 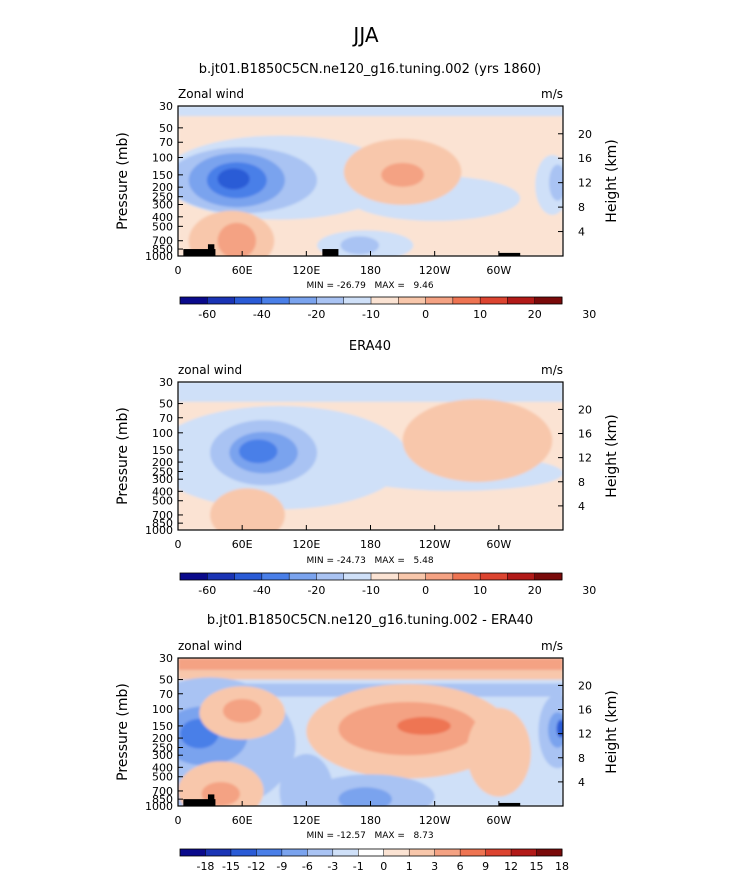 What do you see at coordinates (585, 409) in the screenshot?
I see `y2-tick-label: 20` at bounding box center [585, 409].